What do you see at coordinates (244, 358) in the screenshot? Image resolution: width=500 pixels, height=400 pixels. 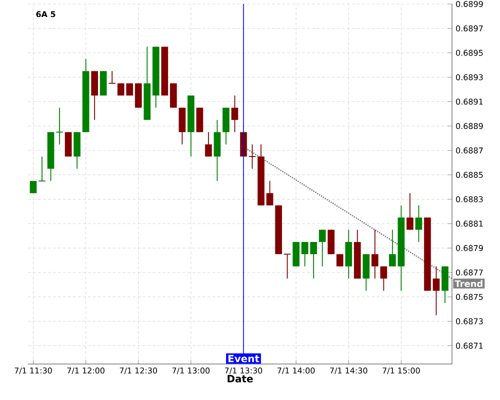 I see `ref-line-label: Event` at bounding box center [244, 358].